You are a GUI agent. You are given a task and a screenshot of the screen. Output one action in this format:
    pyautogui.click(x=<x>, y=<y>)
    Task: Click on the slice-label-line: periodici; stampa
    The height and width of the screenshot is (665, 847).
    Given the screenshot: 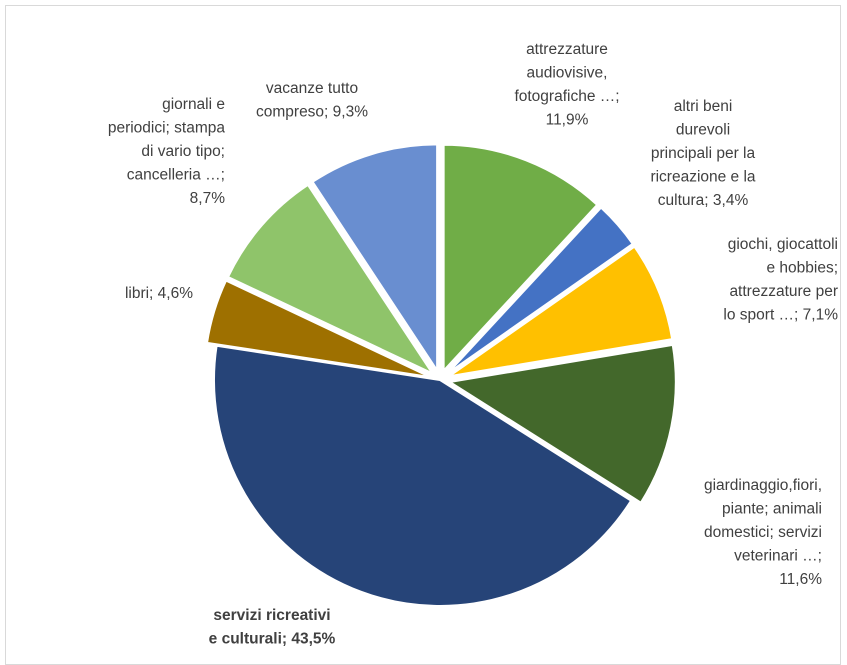 What is the action you would take?
    pyautogui.click(x=167, y=128)
    